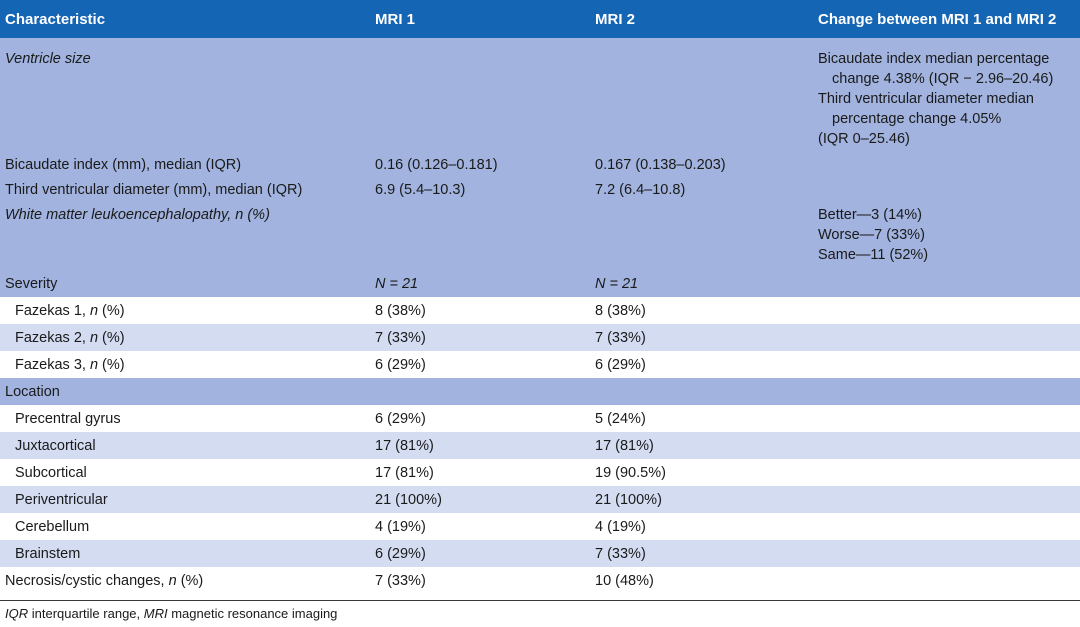 This screenshot has height=627, width=1080. I want to click on row-label: Juxtacortical, so click(185, 445).